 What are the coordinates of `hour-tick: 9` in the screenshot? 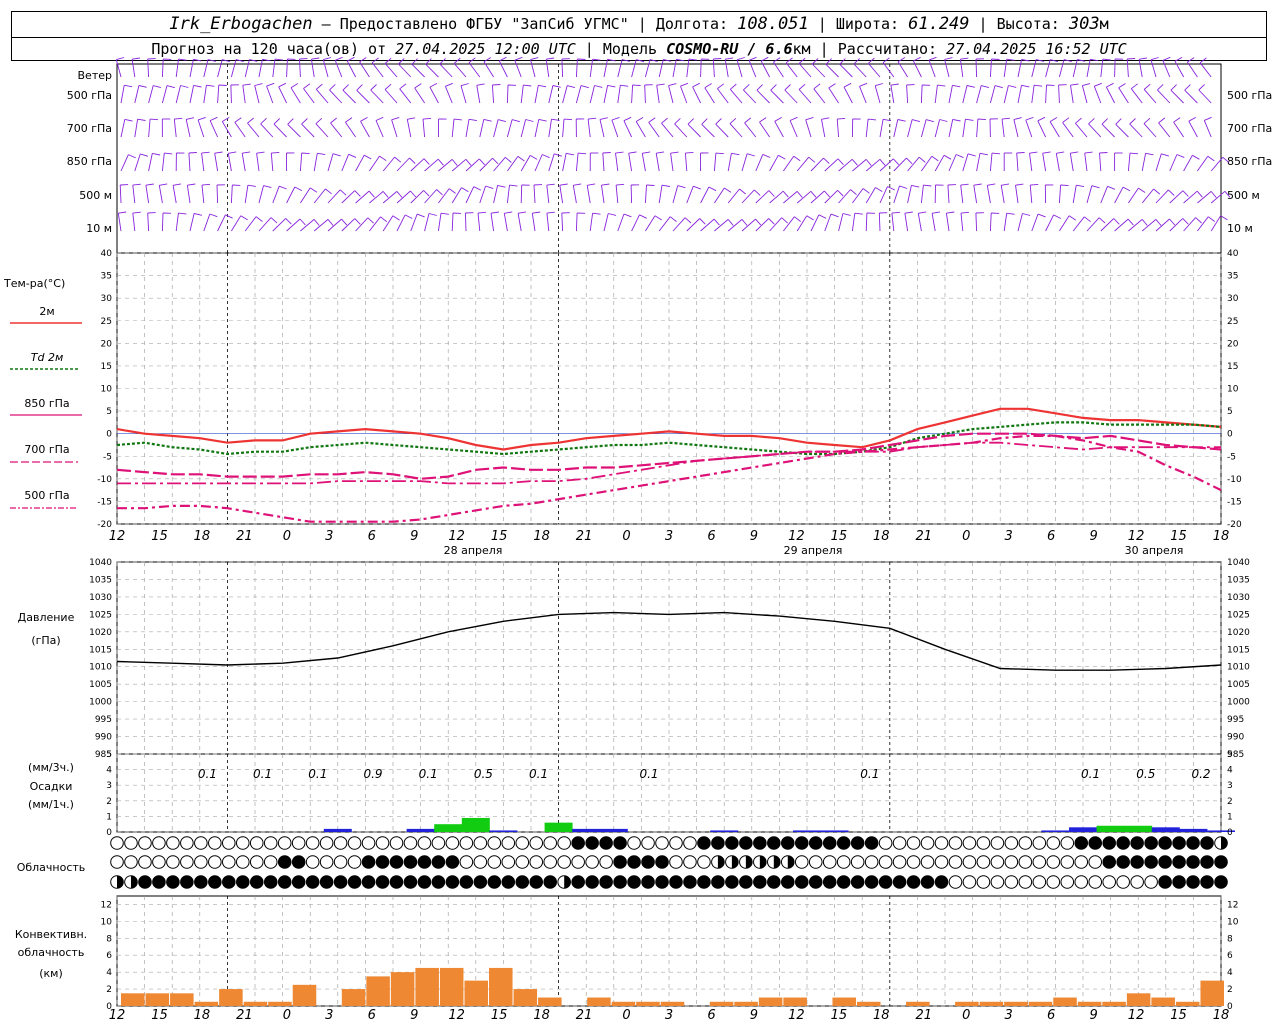 It's located at (754, 536).